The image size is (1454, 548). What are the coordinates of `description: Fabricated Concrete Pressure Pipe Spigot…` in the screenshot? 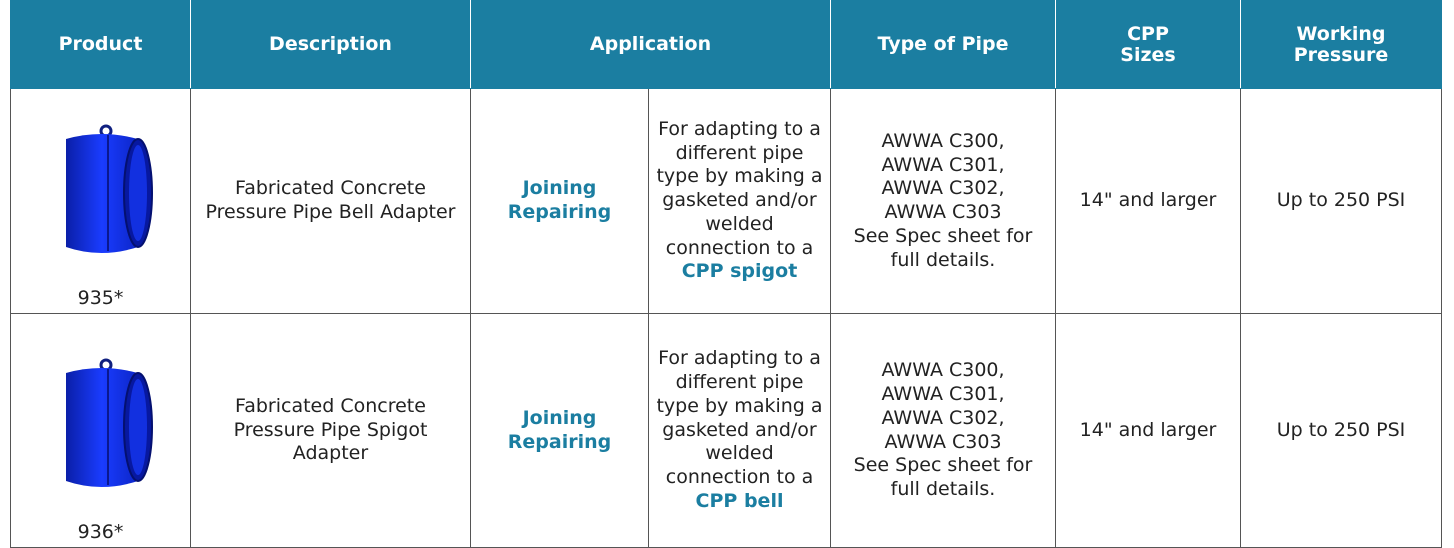 It's located at (330, 430).